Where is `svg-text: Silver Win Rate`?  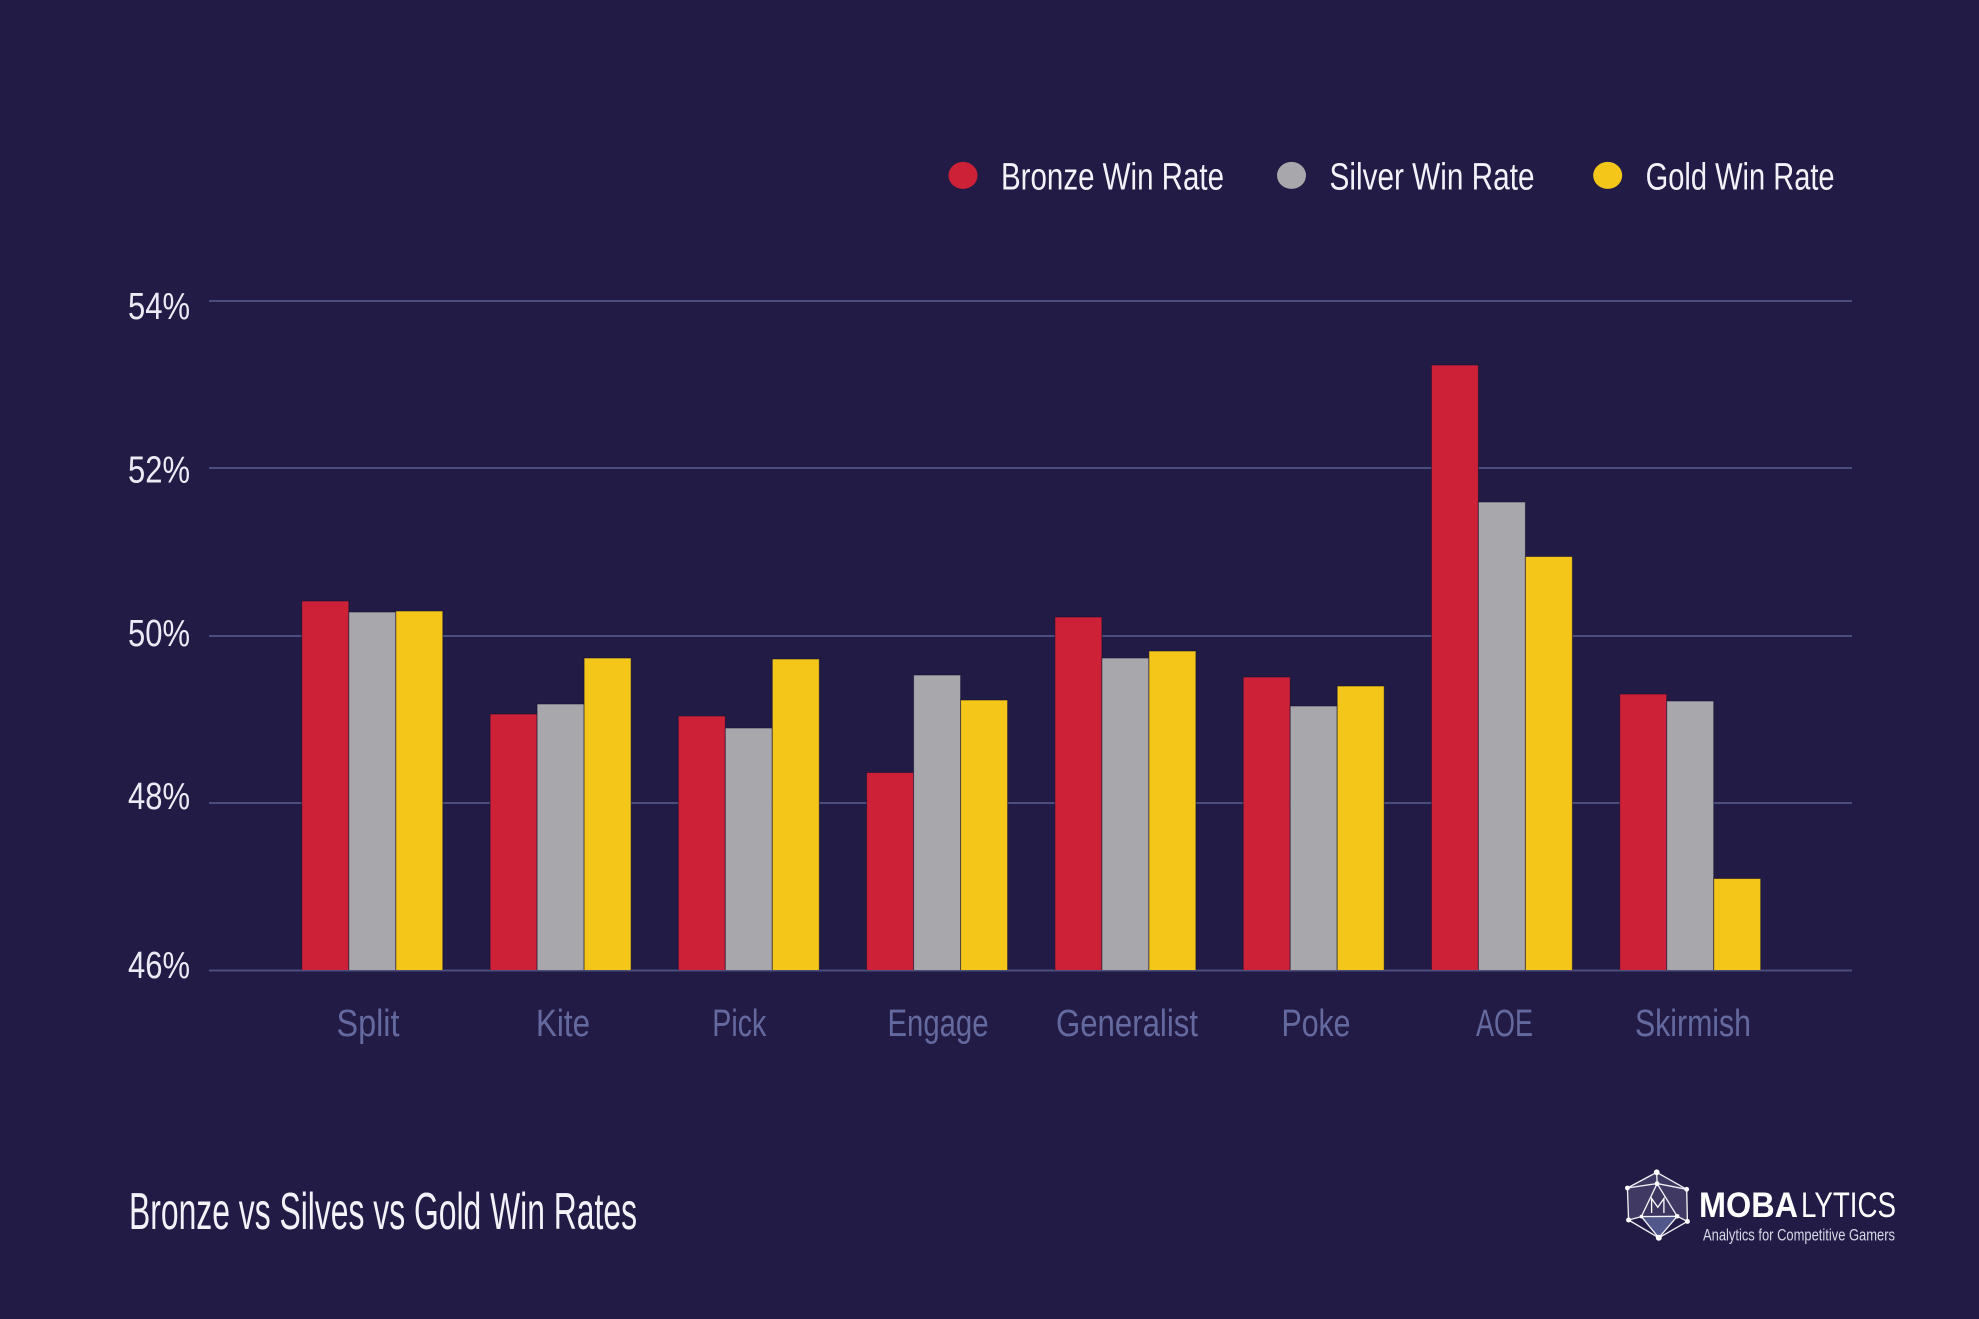 svg-text: Silver Win Rate is located at coordinates (1432, 178).